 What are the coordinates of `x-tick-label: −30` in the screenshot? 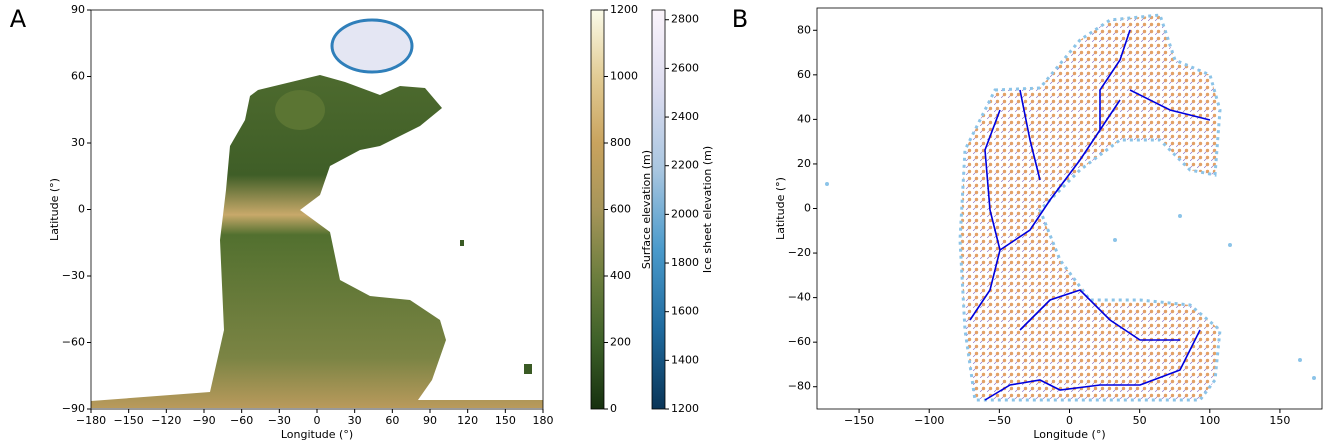 It's located at (279, 420).